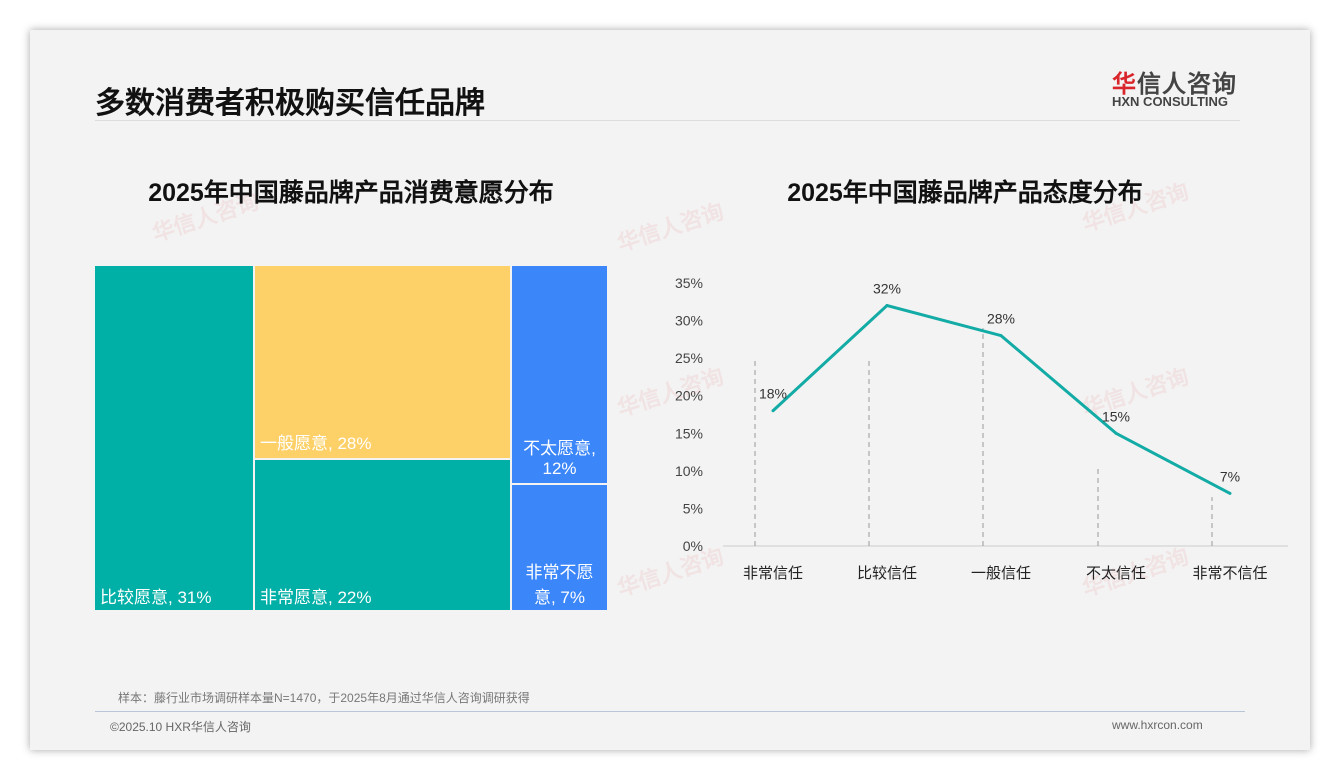 Image resolution: width=1340 pixels, height=780 pixels. What do you see at coordinates (559, 374) in the screenshot?
I see `treemap-cell: 不太愿意, 12%` at bounding box center [559, 374].